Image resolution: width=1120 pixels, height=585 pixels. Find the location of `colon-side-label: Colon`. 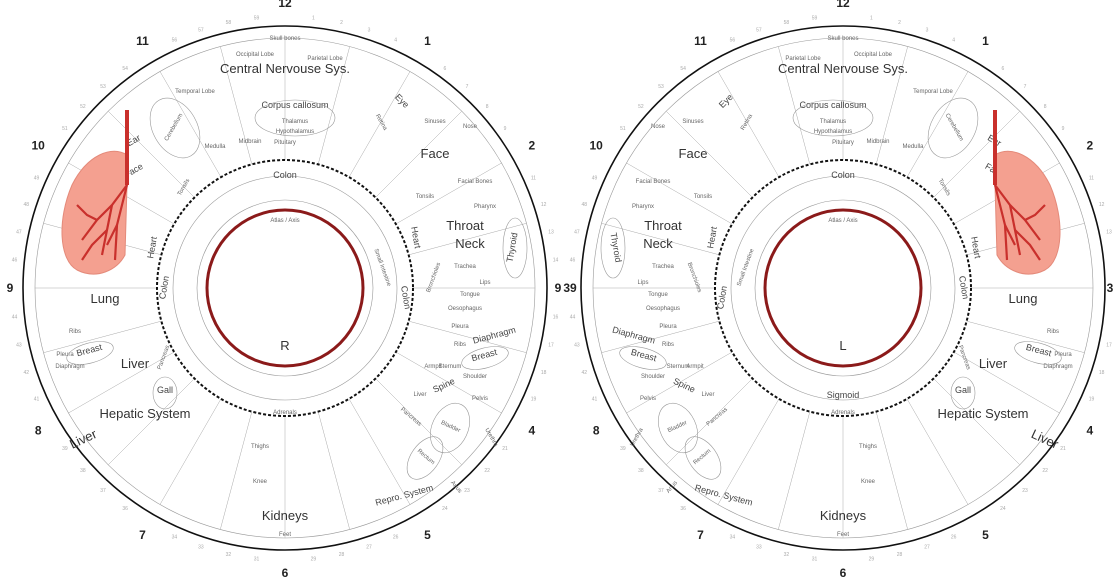

colon-side-label: Colon is located at coordinates (722, 297).